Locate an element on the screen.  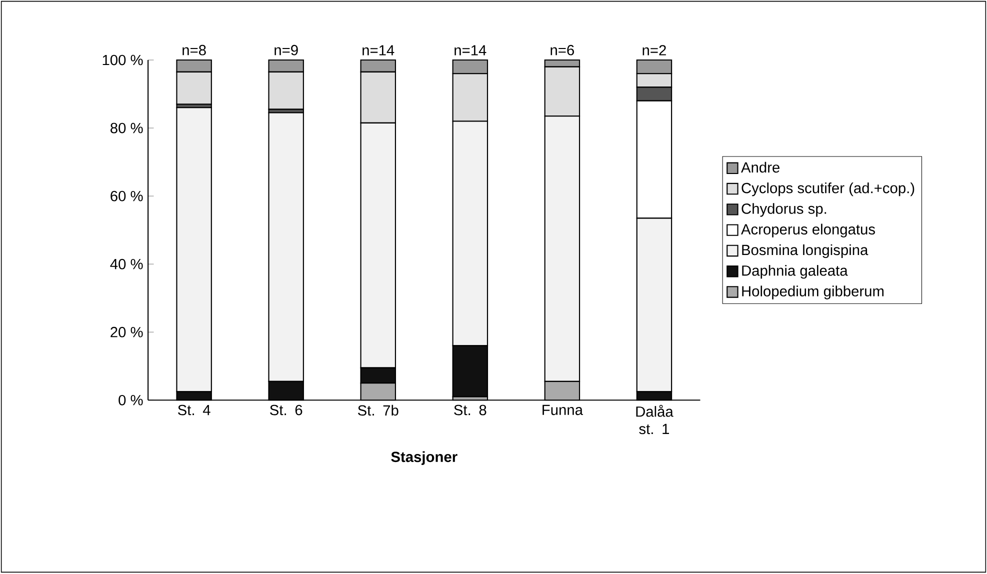
text: n=8 is located at coordinates (194, 50).